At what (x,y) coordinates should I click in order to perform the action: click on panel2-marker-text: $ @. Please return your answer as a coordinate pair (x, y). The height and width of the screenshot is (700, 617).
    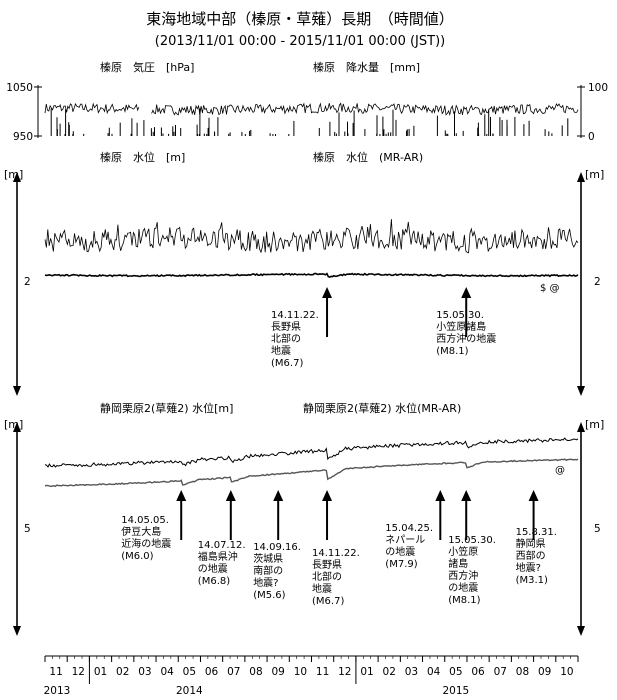
    Looking at the image, I should click on (550, 288).